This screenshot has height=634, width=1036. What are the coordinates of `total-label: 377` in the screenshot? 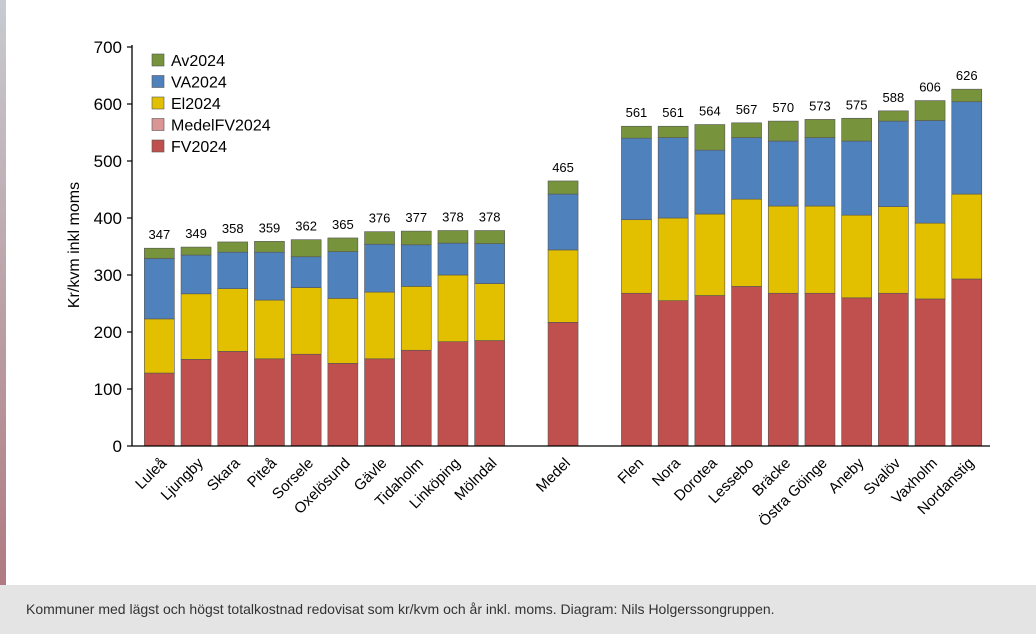 It's located at (416, 217).